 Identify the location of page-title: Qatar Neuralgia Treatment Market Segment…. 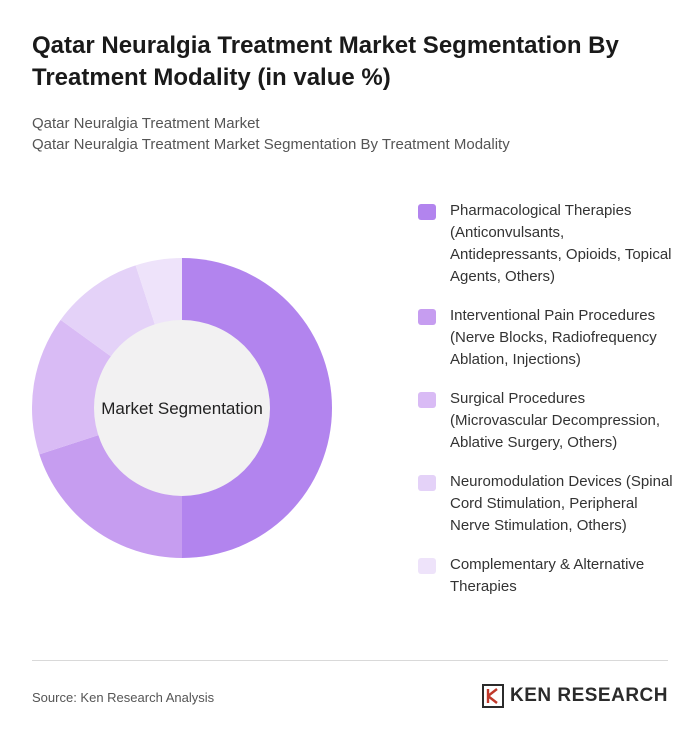
(325, 61).